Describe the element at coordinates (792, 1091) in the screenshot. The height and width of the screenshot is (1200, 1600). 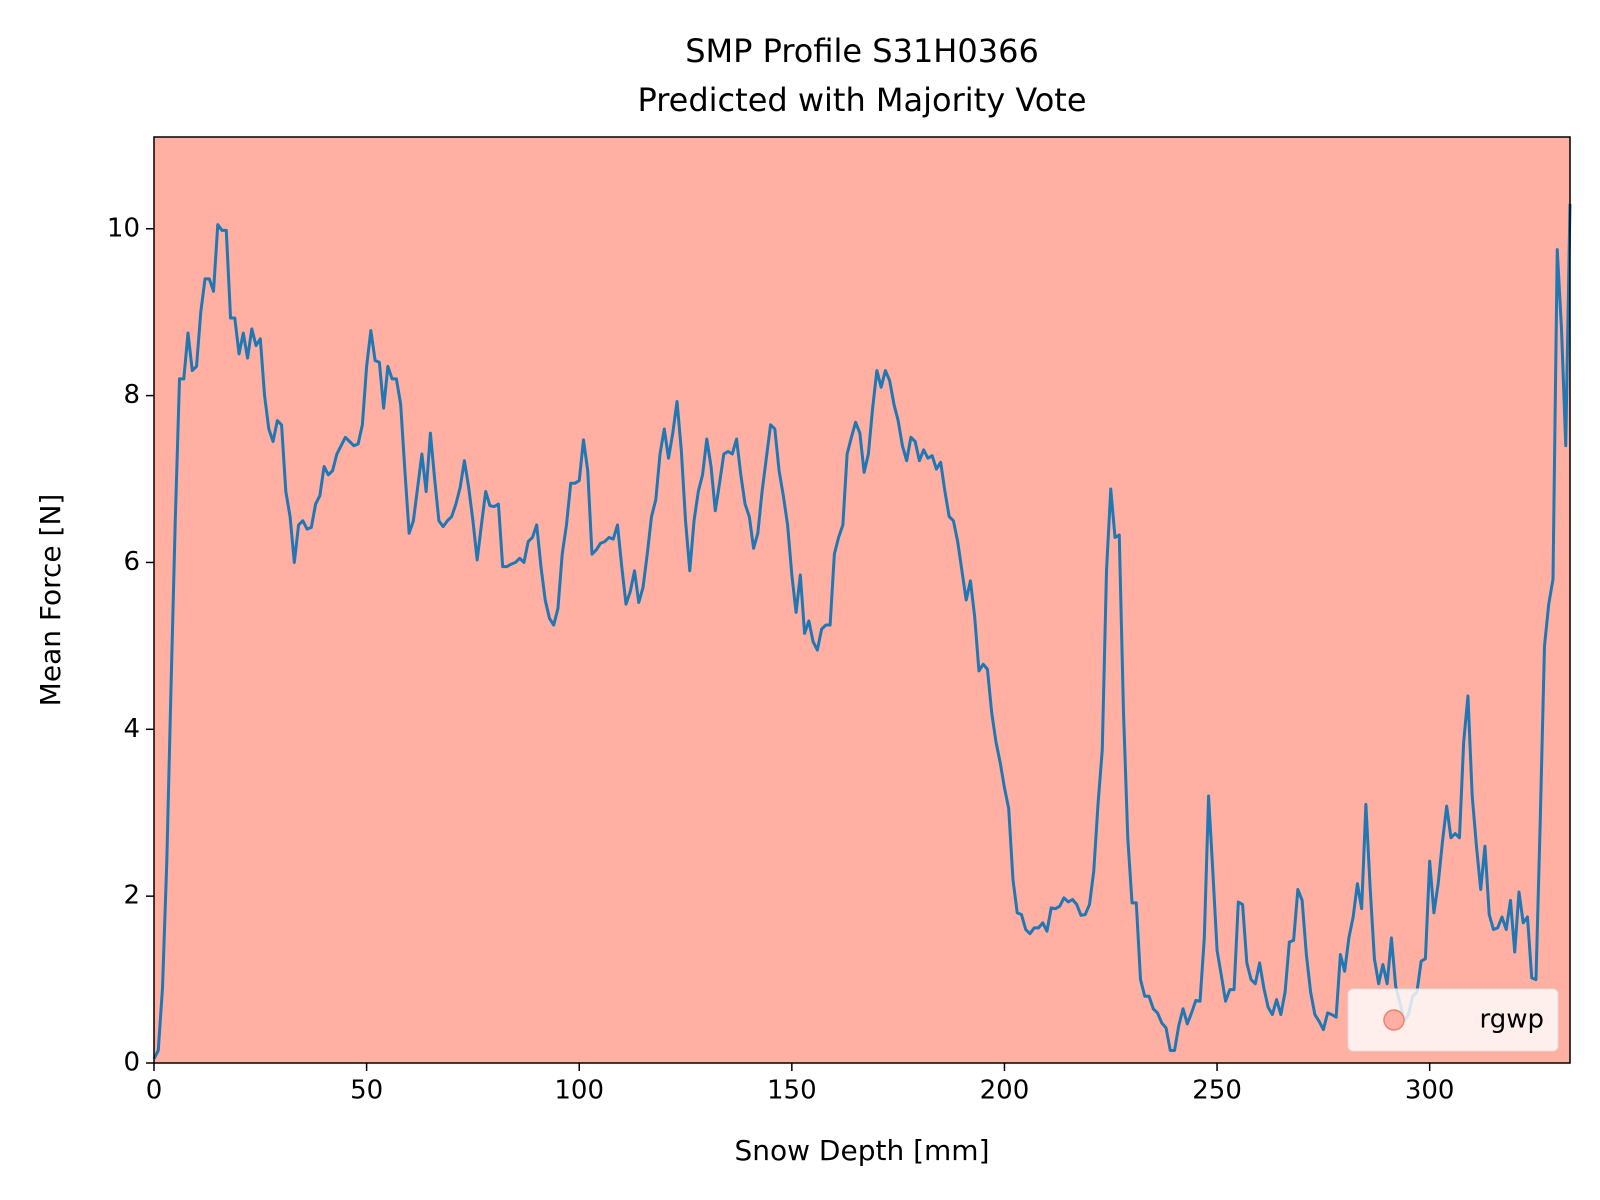
I see `x-tick-label: 150` at that location.